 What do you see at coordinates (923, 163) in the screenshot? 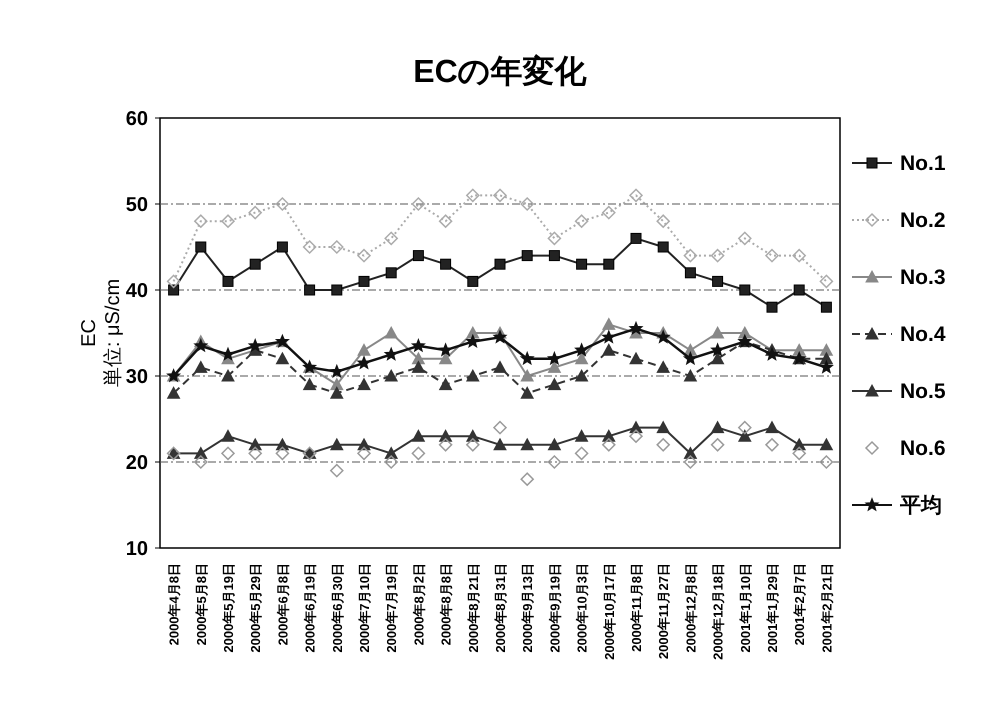
I see `legend-label: No.1` at bounding box center [923, 163].